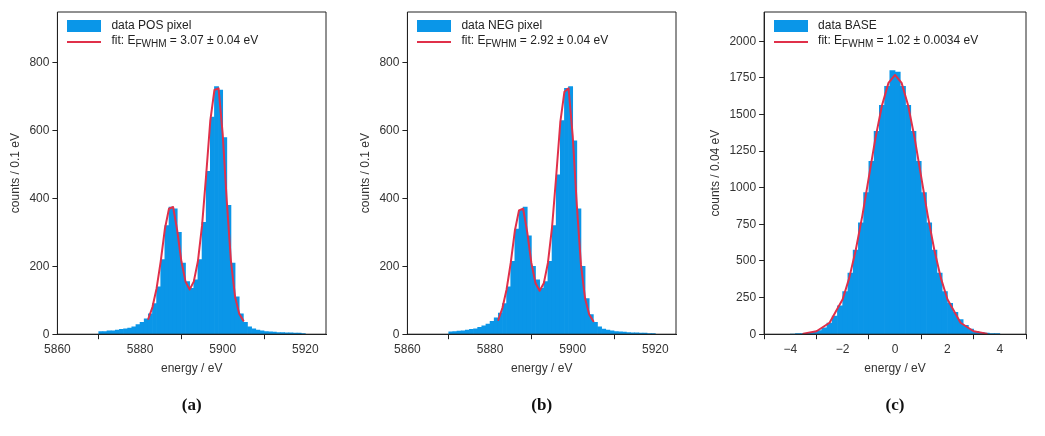 The height and width of the screenshot is (436, 1045). Describe the element at coordinates (895, 405) in the screenshot. I see `text: (c)` at that location.